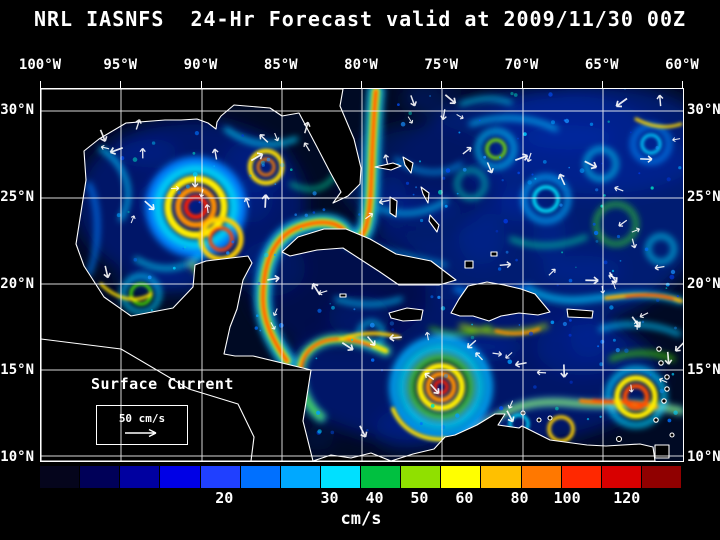 The width and height of the screenshot is (720, 540). I want to click on lat-axis-right: 30°N 25°N 20°N 15°N 10°N, so click(703, 276).